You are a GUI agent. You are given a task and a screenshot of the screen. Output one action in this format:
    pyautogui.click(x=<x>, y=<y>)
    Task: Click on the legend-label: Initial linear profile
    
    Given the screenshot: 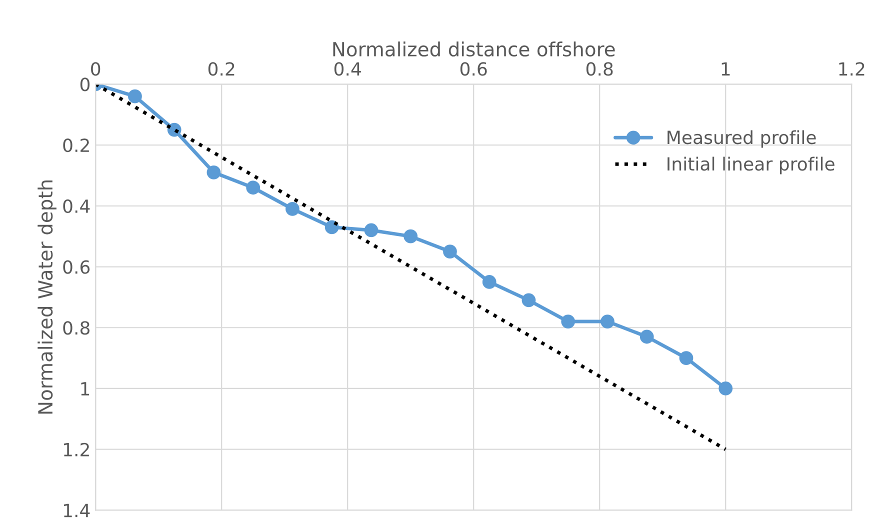 What is the action you would take?
    pyautogui.click(x=751, y=165)
    